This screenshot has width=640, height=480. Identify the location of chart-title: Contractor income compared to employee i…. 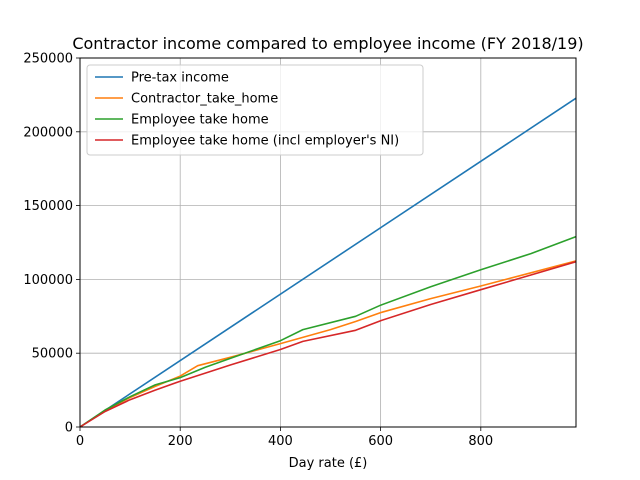
(327, 43).